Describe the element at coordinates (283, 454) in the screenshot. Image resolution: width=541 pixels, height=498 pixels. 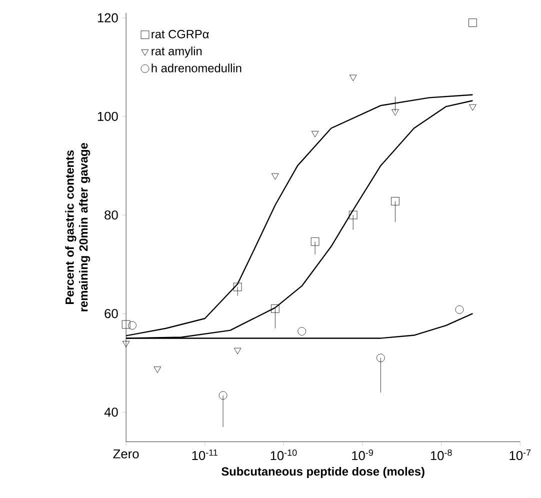
I see `x-tick-label: 10$^{-10}$` at that location.